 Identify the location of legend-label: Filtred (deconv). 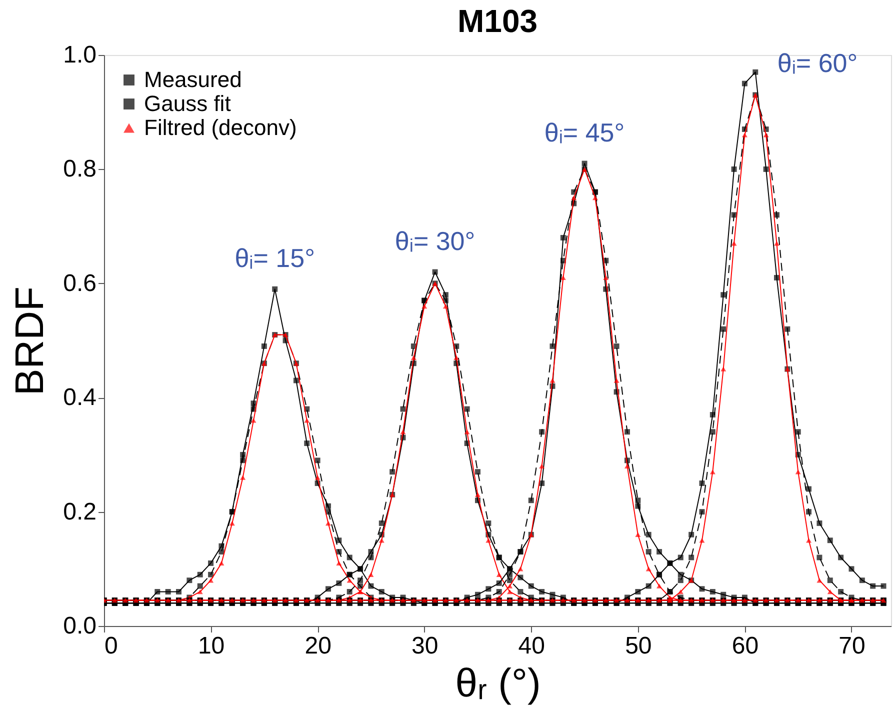
(220, 127).